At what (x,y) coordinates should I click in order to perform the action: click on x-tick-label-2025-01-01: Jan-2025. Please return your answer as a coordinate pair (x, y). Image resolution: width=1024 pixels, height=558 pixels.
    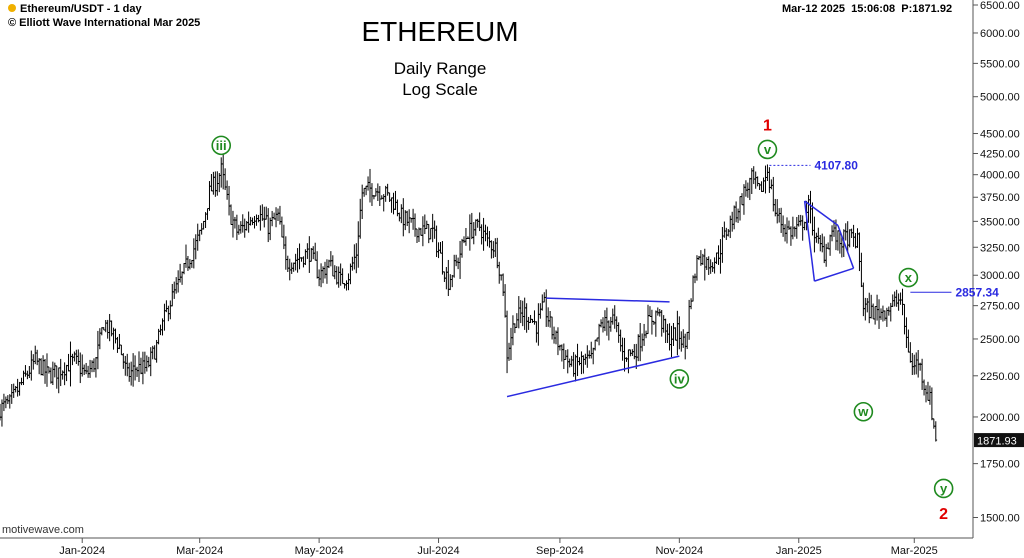
    Looking at the image, I should click on (799, 551).